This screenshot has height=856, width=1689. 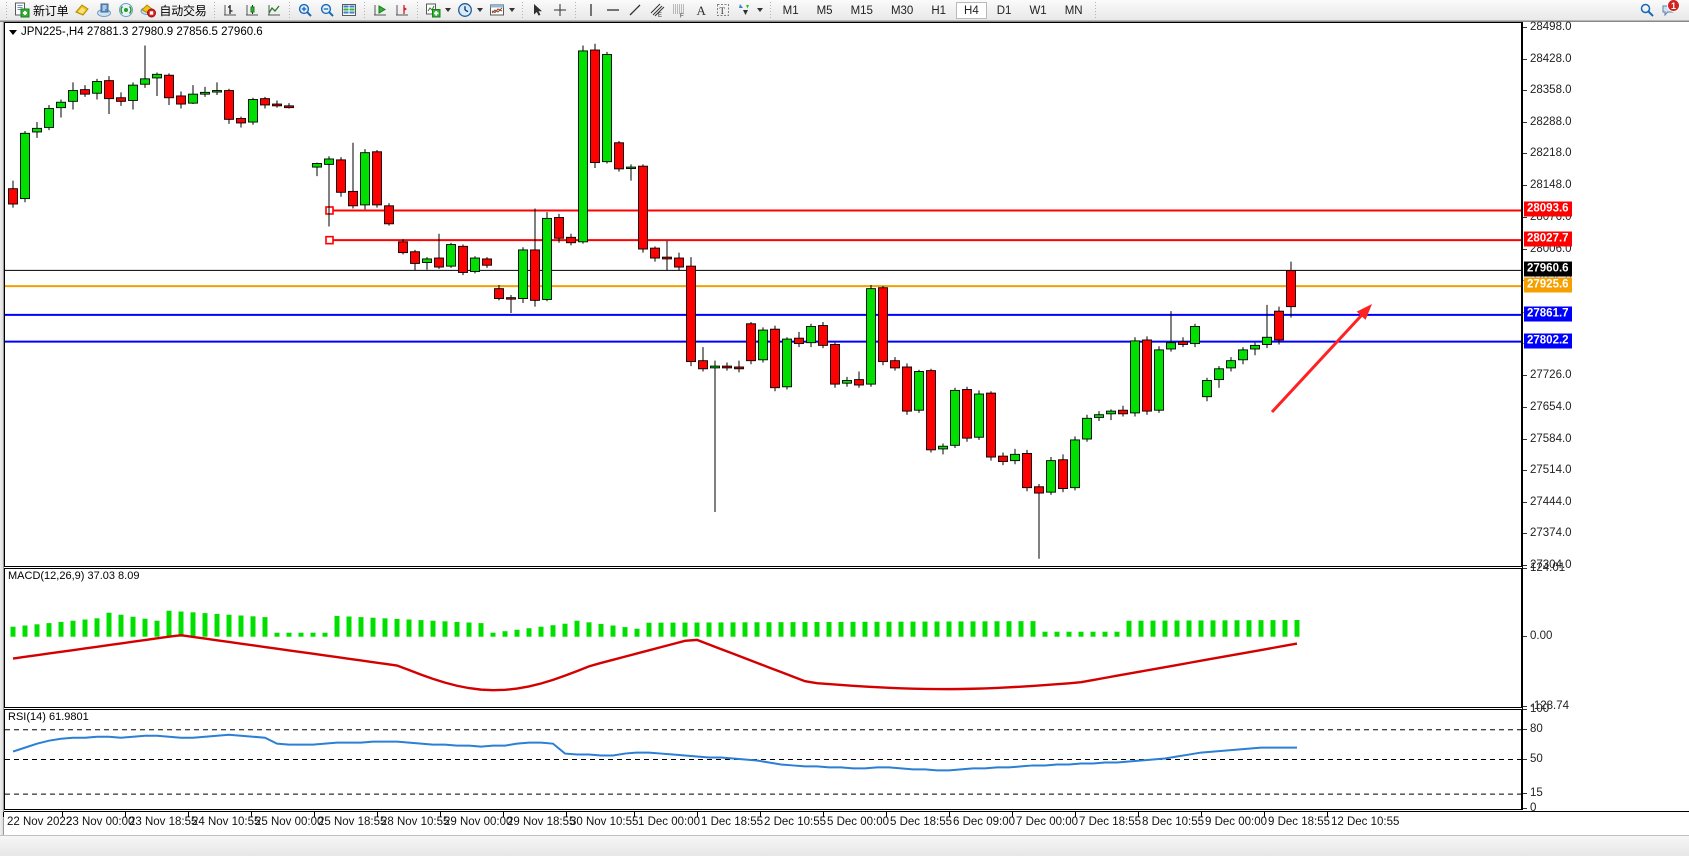 What do you see at coordinates (380, 10) in the screenshot?
I see `auto-scroll-button` at bounding box center [380, 10].